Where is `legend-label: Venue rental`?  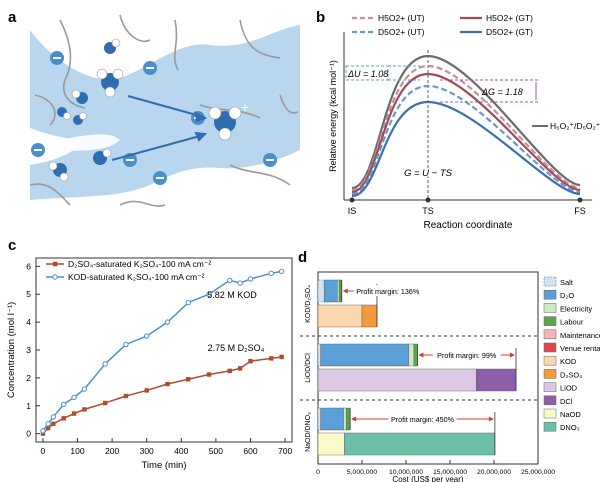
legend-label: Venue rental is located at coordinates (580, 348).